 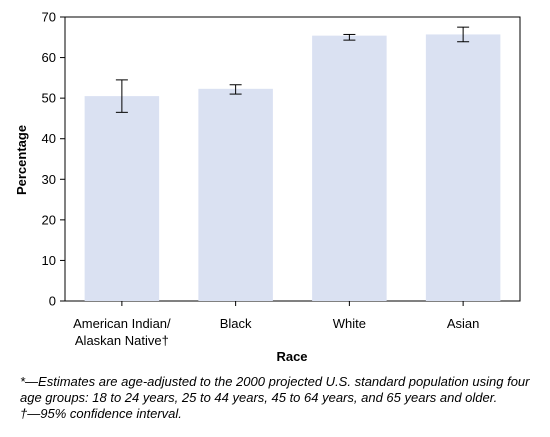 What do you see at coordinates (49, 98) in the screenshot?
I see `y-tick-label: 50` at bounding box center [49, 98].